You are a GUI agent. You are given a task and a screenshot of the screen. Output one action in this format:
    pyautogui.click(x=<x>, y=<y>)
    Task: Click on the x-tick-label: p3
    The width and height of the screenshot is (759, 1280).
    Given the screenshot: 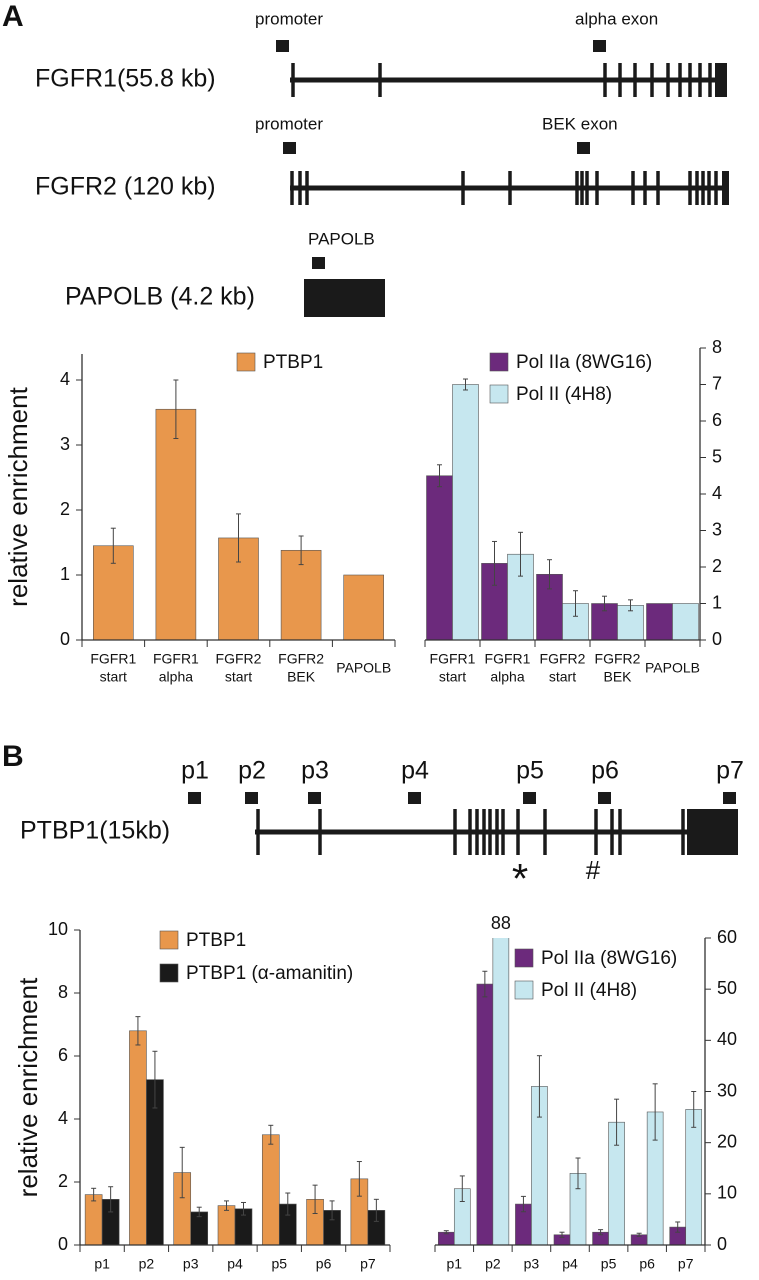 What is the action you would take?
    pyautogui.click(x=191, y=1264)
    